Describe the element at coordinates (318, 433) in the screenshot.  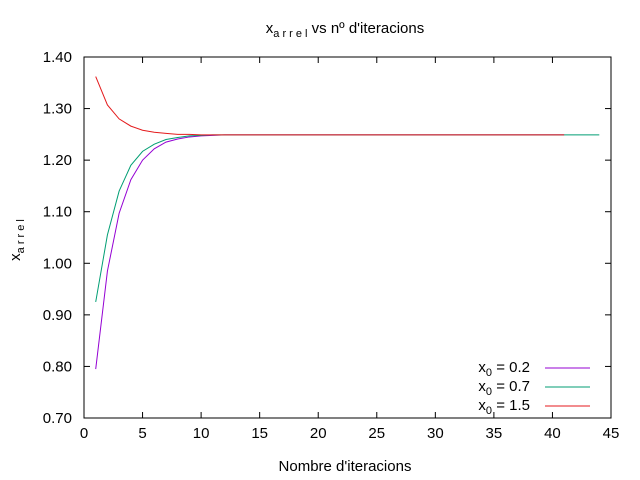
I see `x-tick-label-4: 20` at that location.